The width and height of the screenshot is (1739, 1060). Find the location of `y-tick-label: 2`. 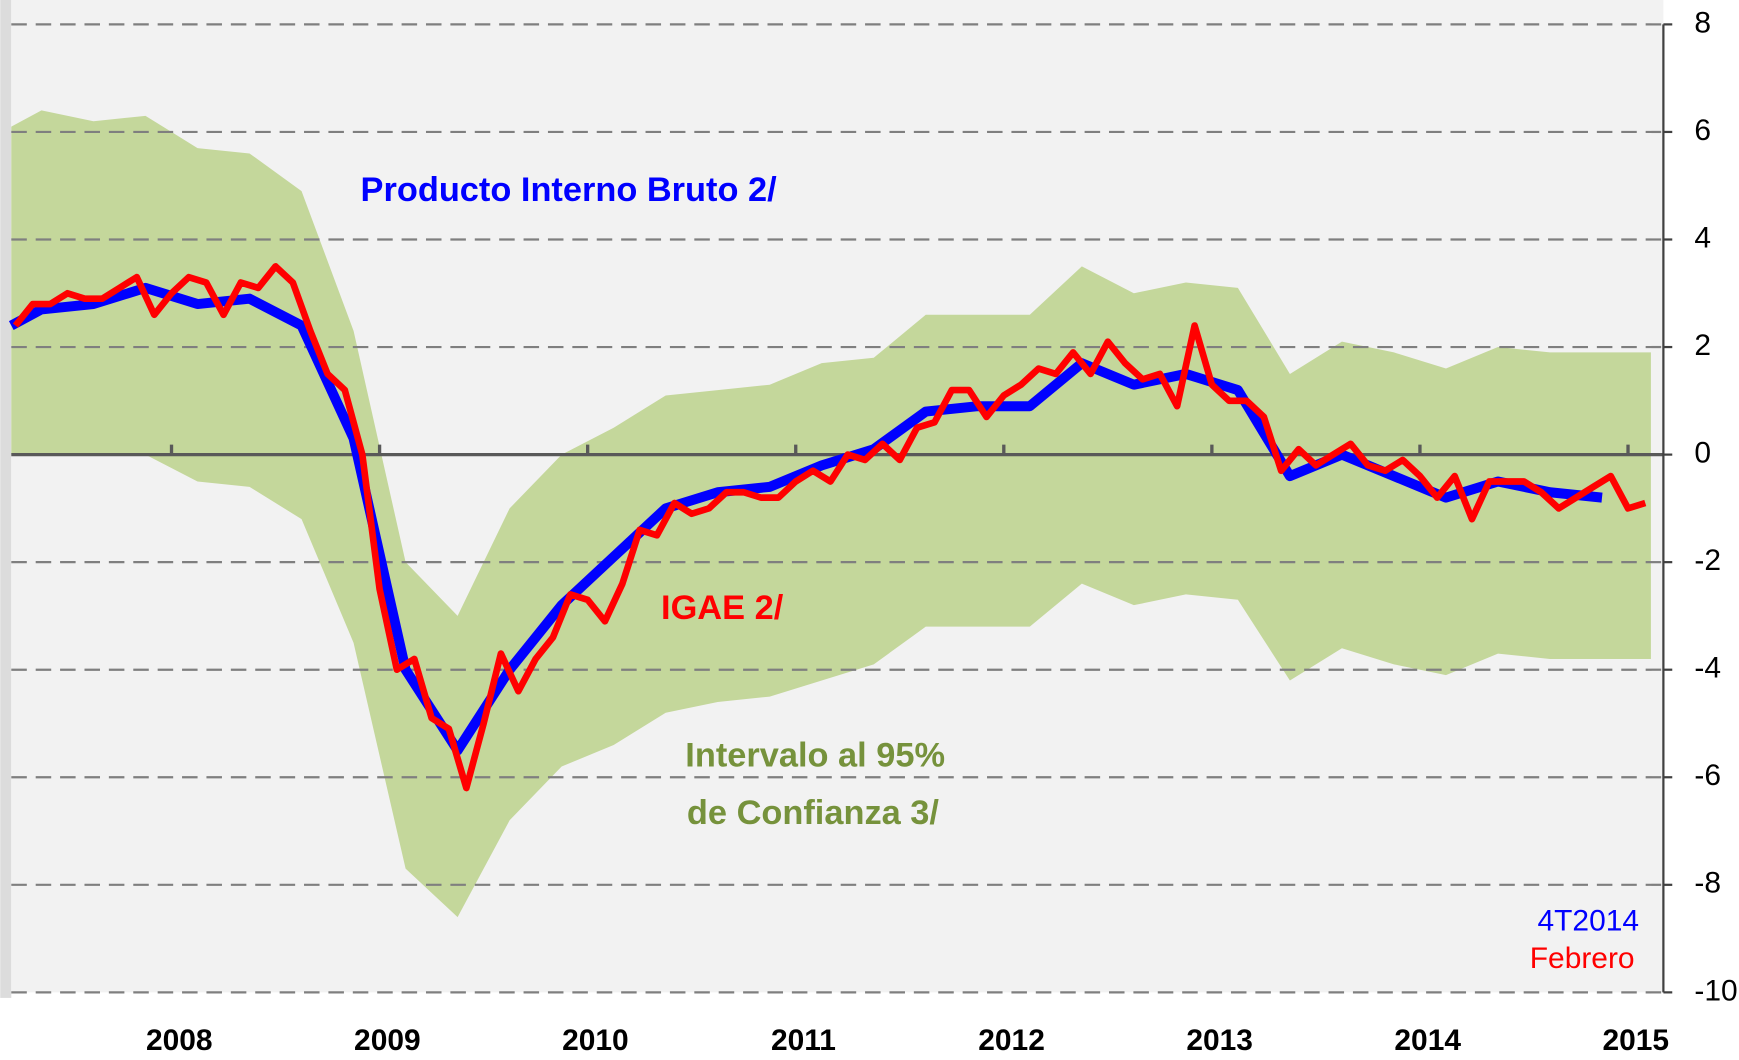

y-tick-label: 2 is located at coordinates (1702, 345).